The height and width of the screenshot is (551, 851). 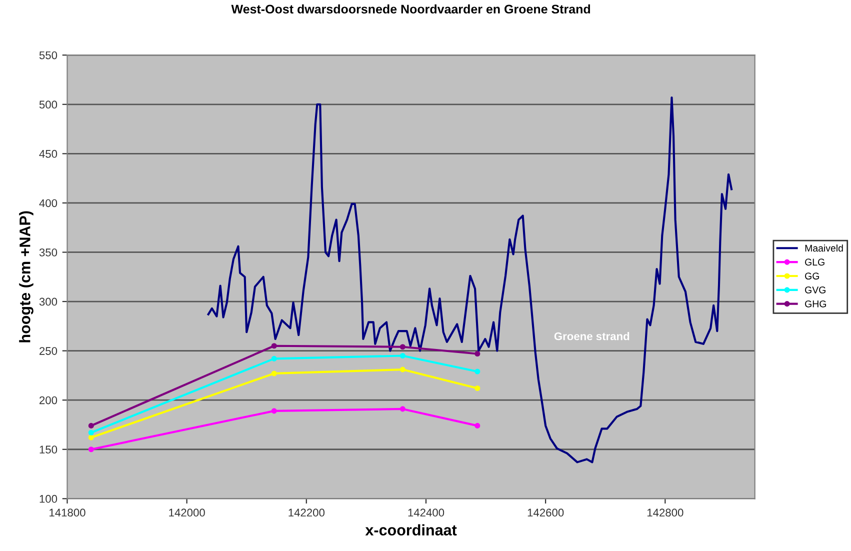 I want to click on y-tick-label: 200, so click(x=49, y=400).